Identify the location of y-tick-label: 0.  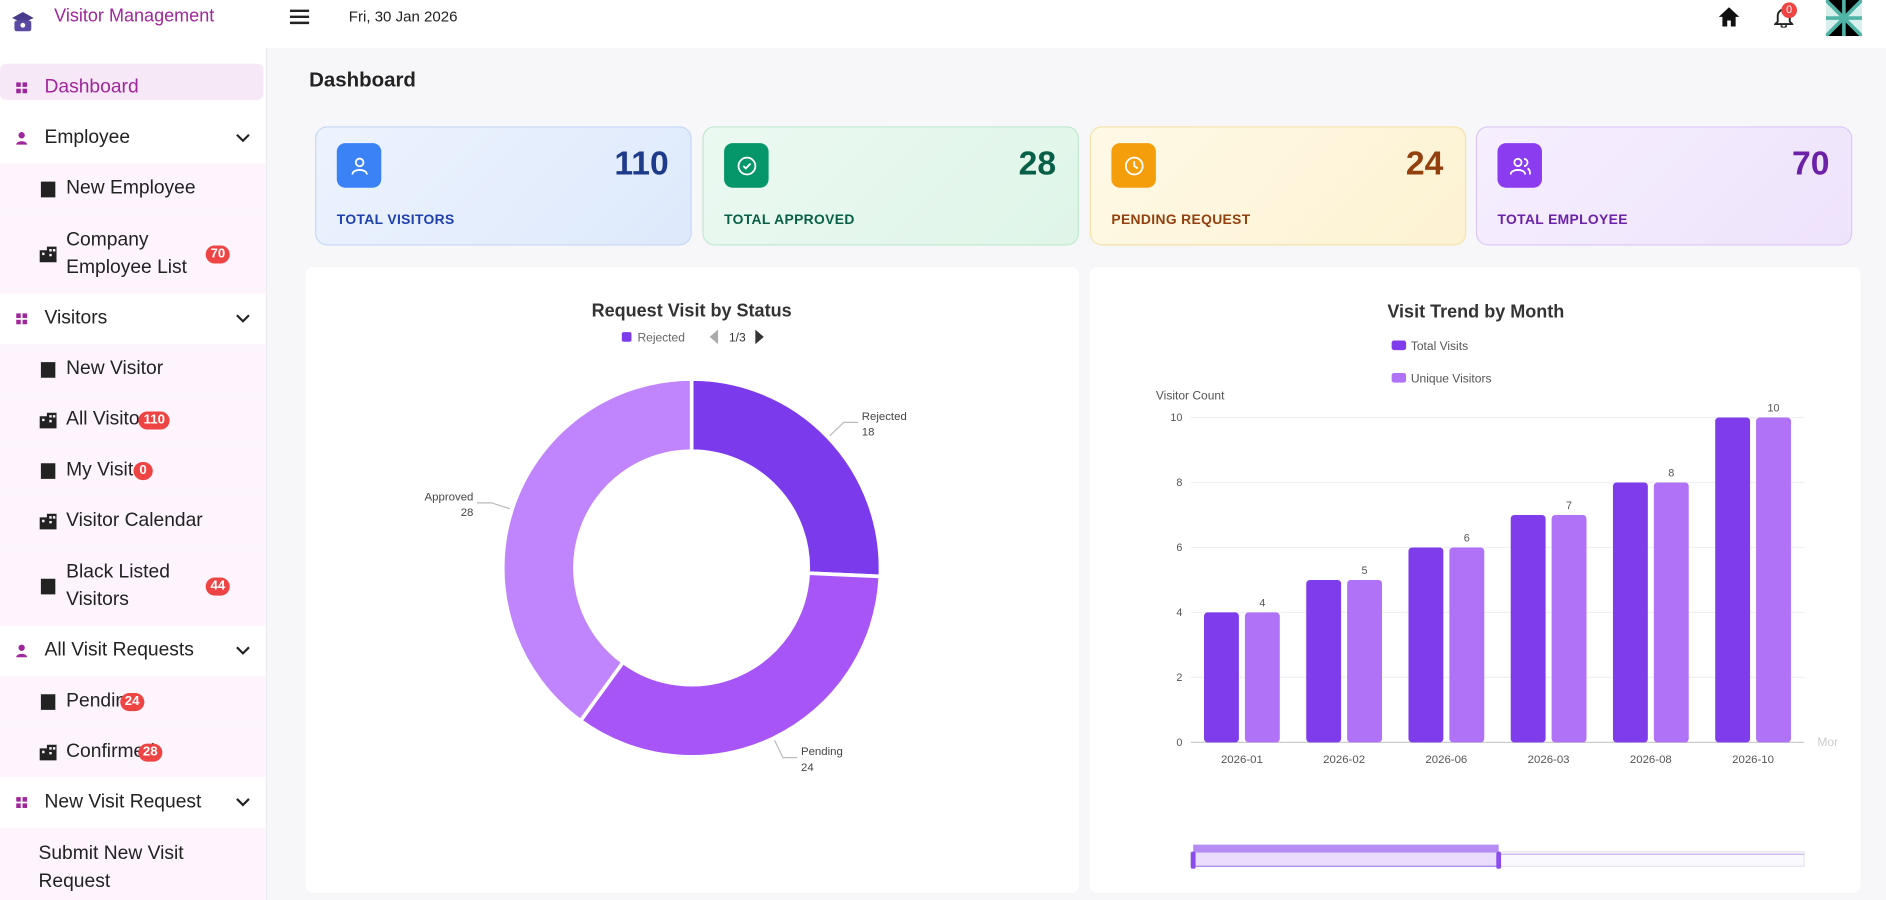
(1179, 743).